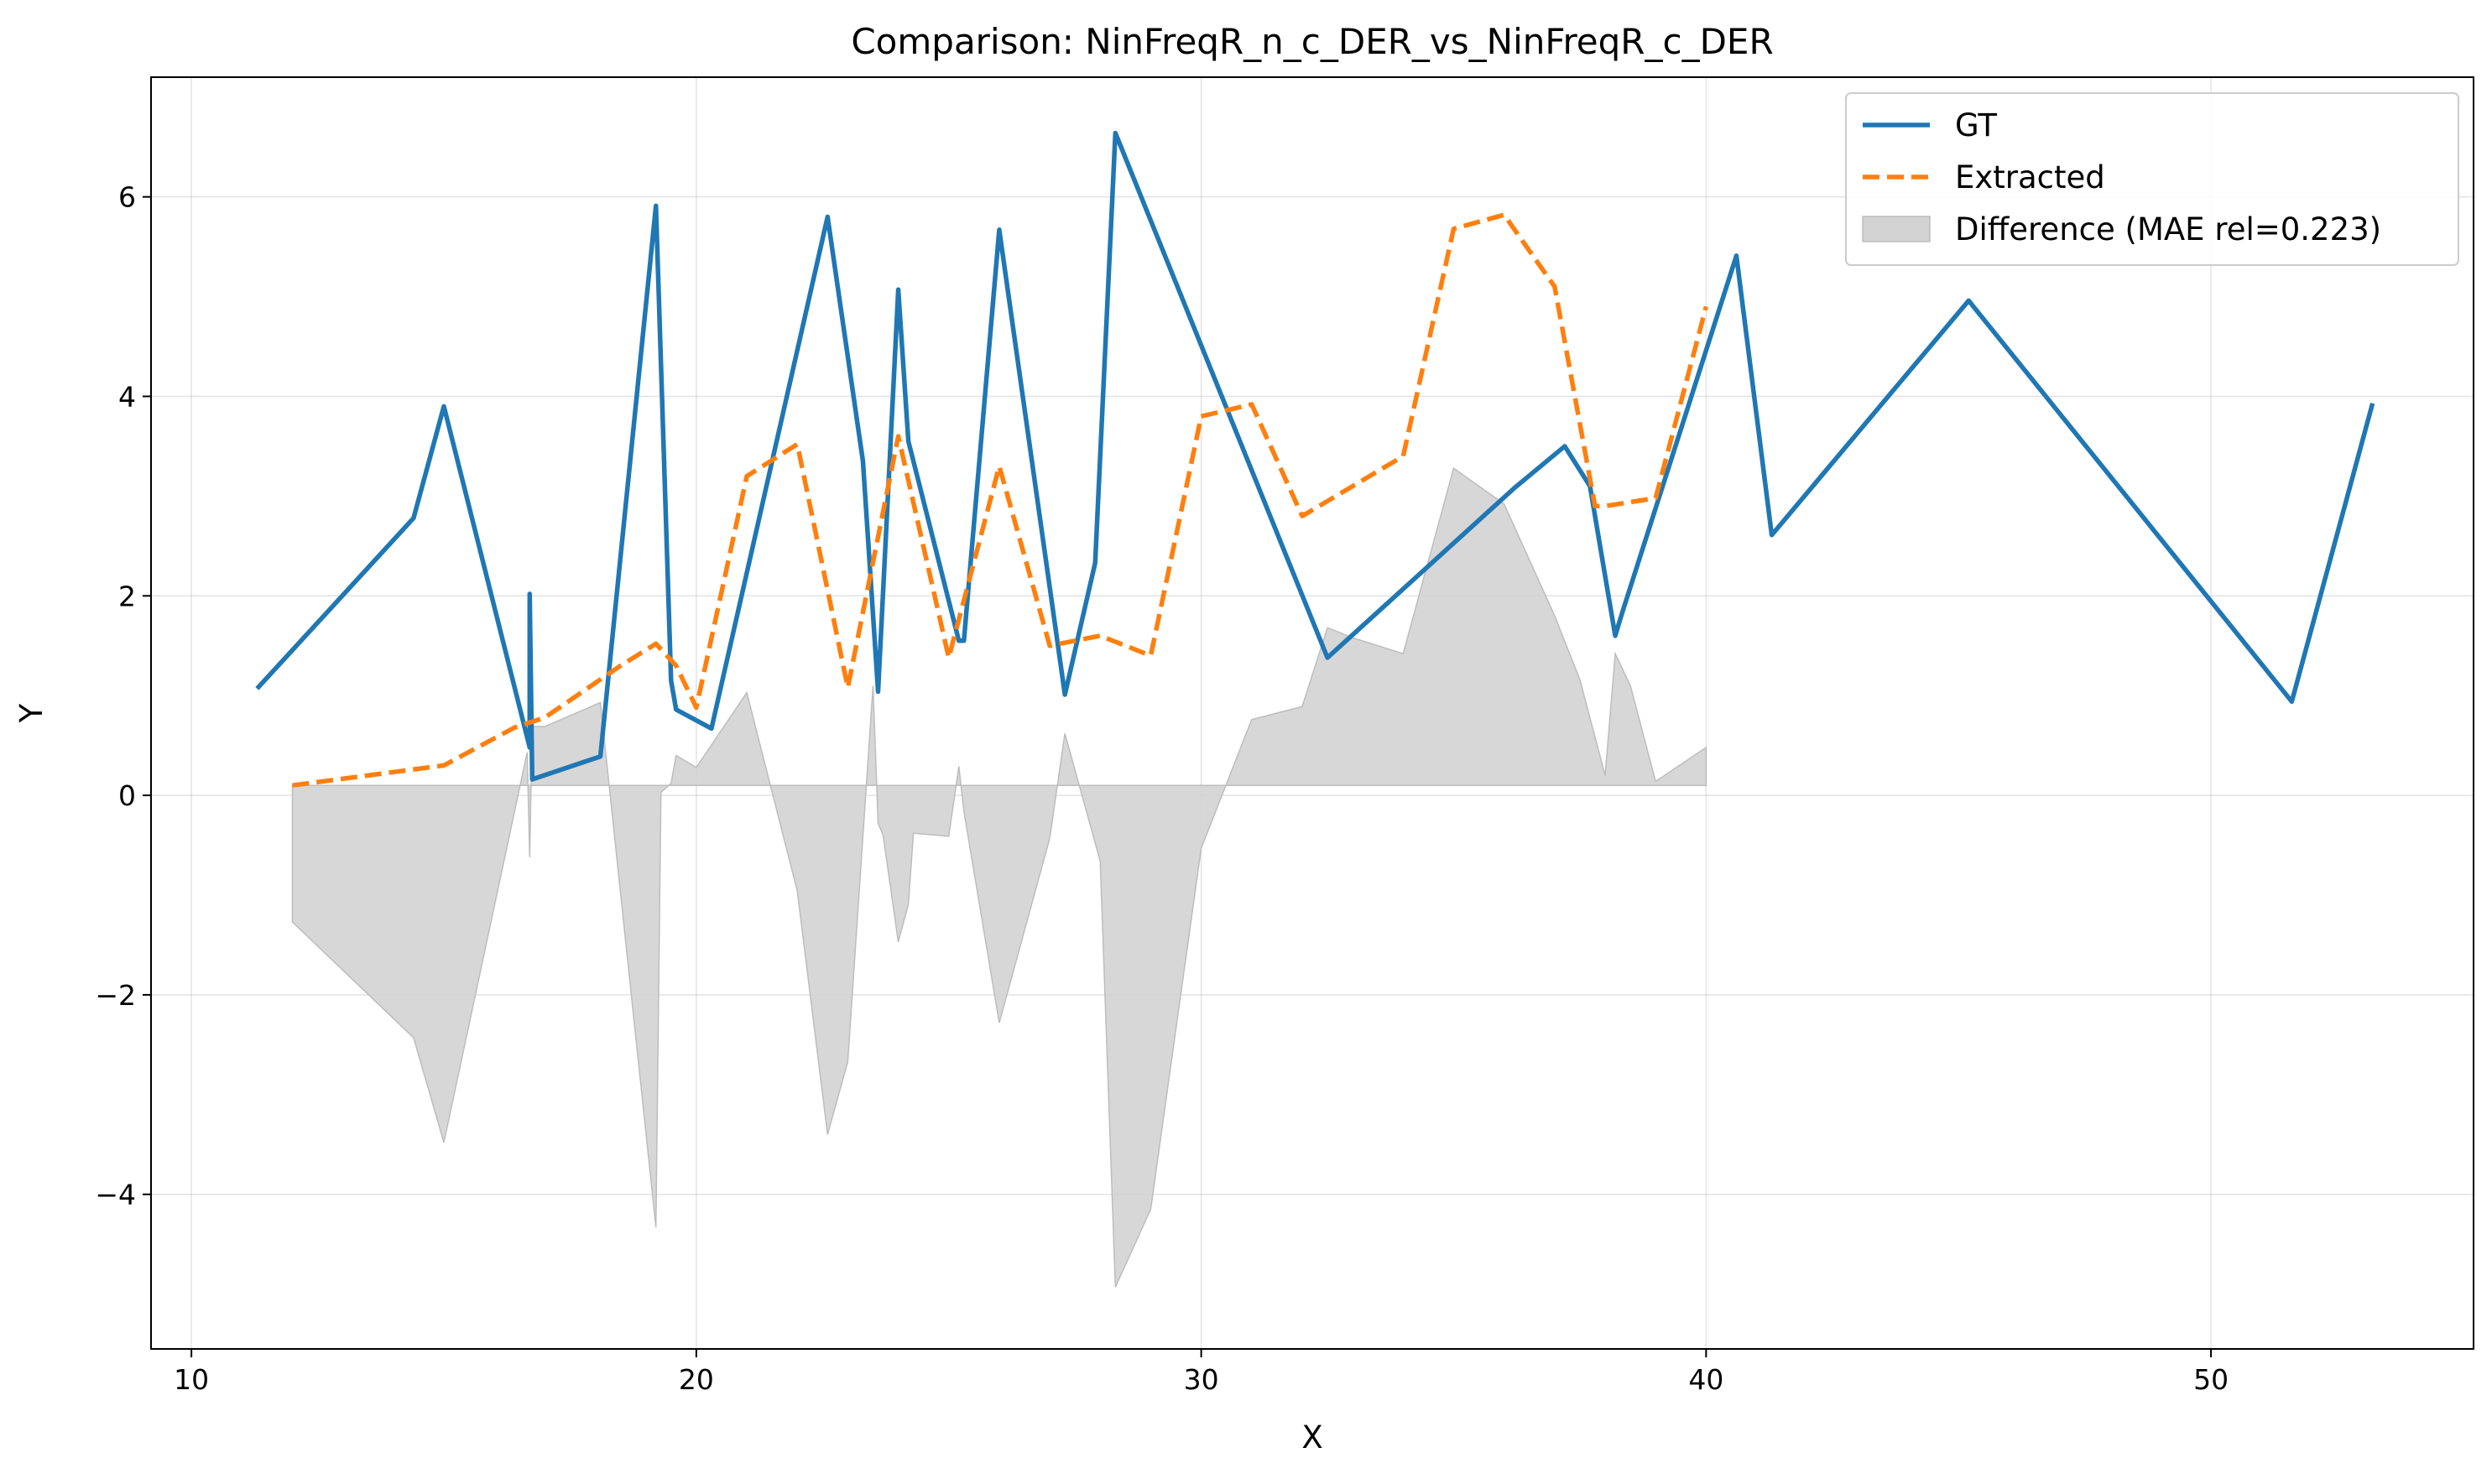 This screenshot has width=2492, height=1484. What do you see at coordinates (127, 396) in the screenshot?
I see `y-tick-label: 4` at bounding box center [127, 396].